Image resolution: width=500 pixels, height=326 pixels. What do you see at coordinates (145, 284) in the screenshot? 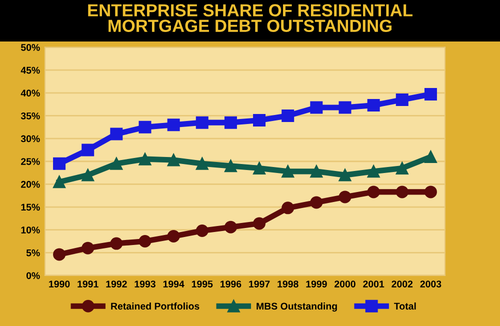
I see `x-tick-label: 1993` at bounding box center [145, 284].